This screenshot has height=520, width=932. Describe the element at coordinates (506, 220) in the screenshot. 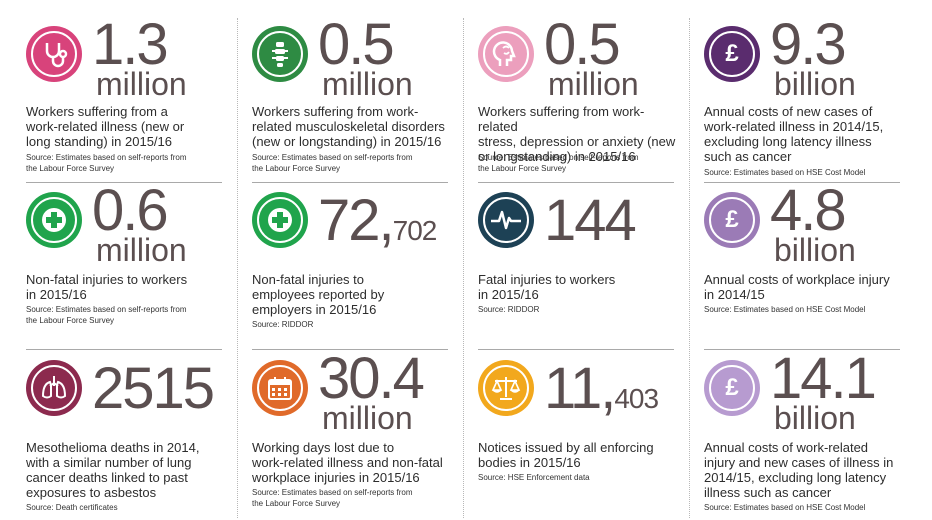

I see `heartbeat-icon` at that location.